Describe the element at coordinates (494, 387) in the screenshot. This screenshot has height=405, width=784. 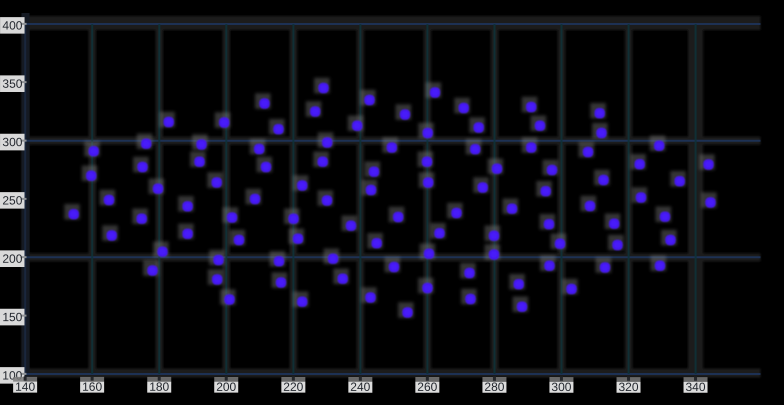
I see `svg-text: 280` at that location.